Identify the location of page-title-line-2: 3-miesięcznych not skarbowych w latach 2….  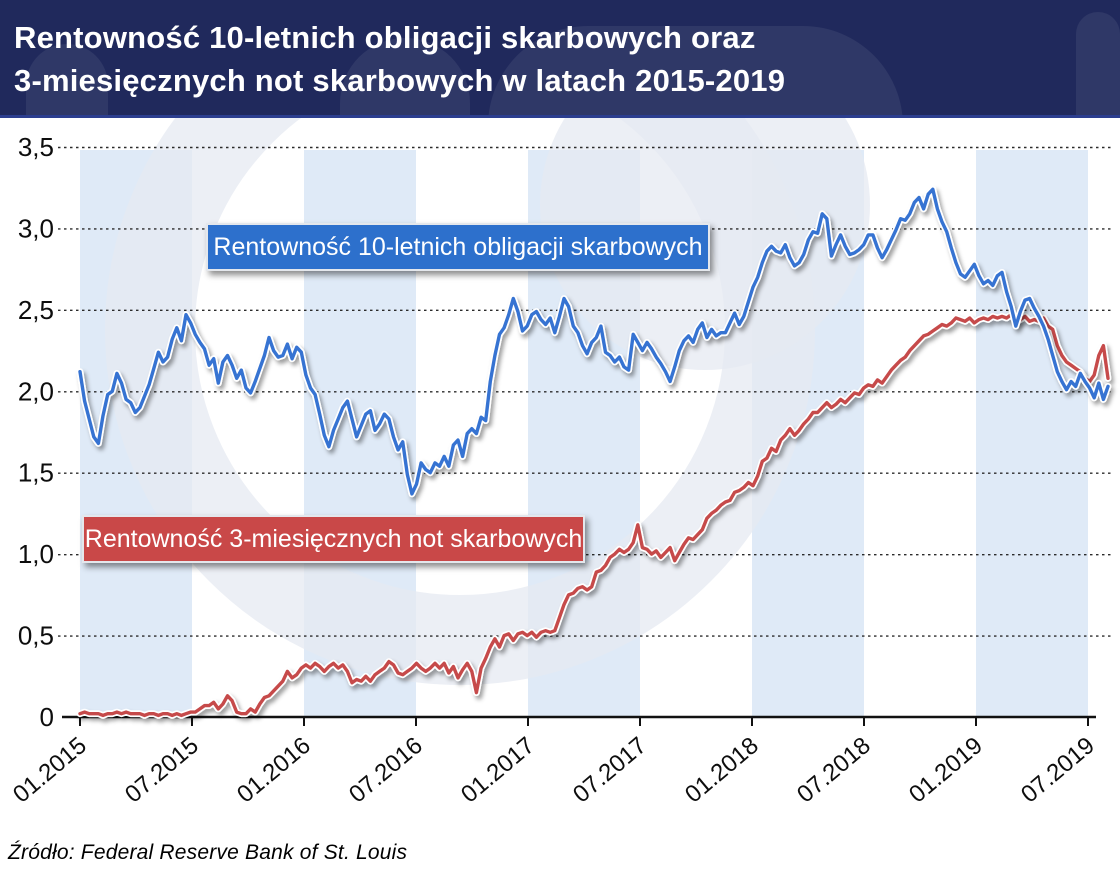
(400, 80).